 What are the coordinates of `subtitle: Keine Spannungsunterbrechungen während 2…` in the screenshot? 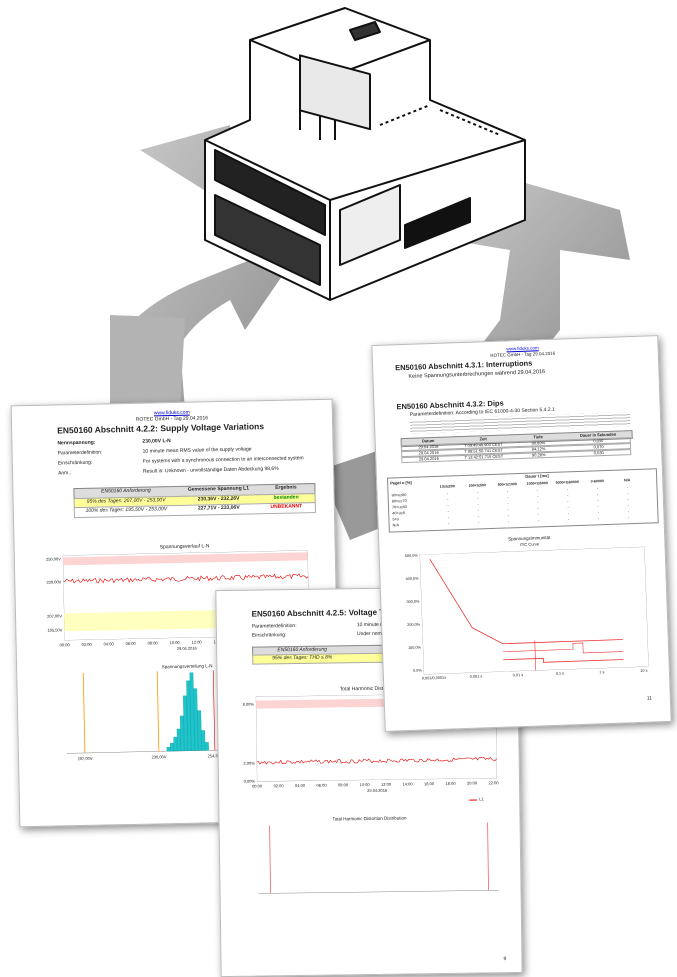 It's located at (477, 374).